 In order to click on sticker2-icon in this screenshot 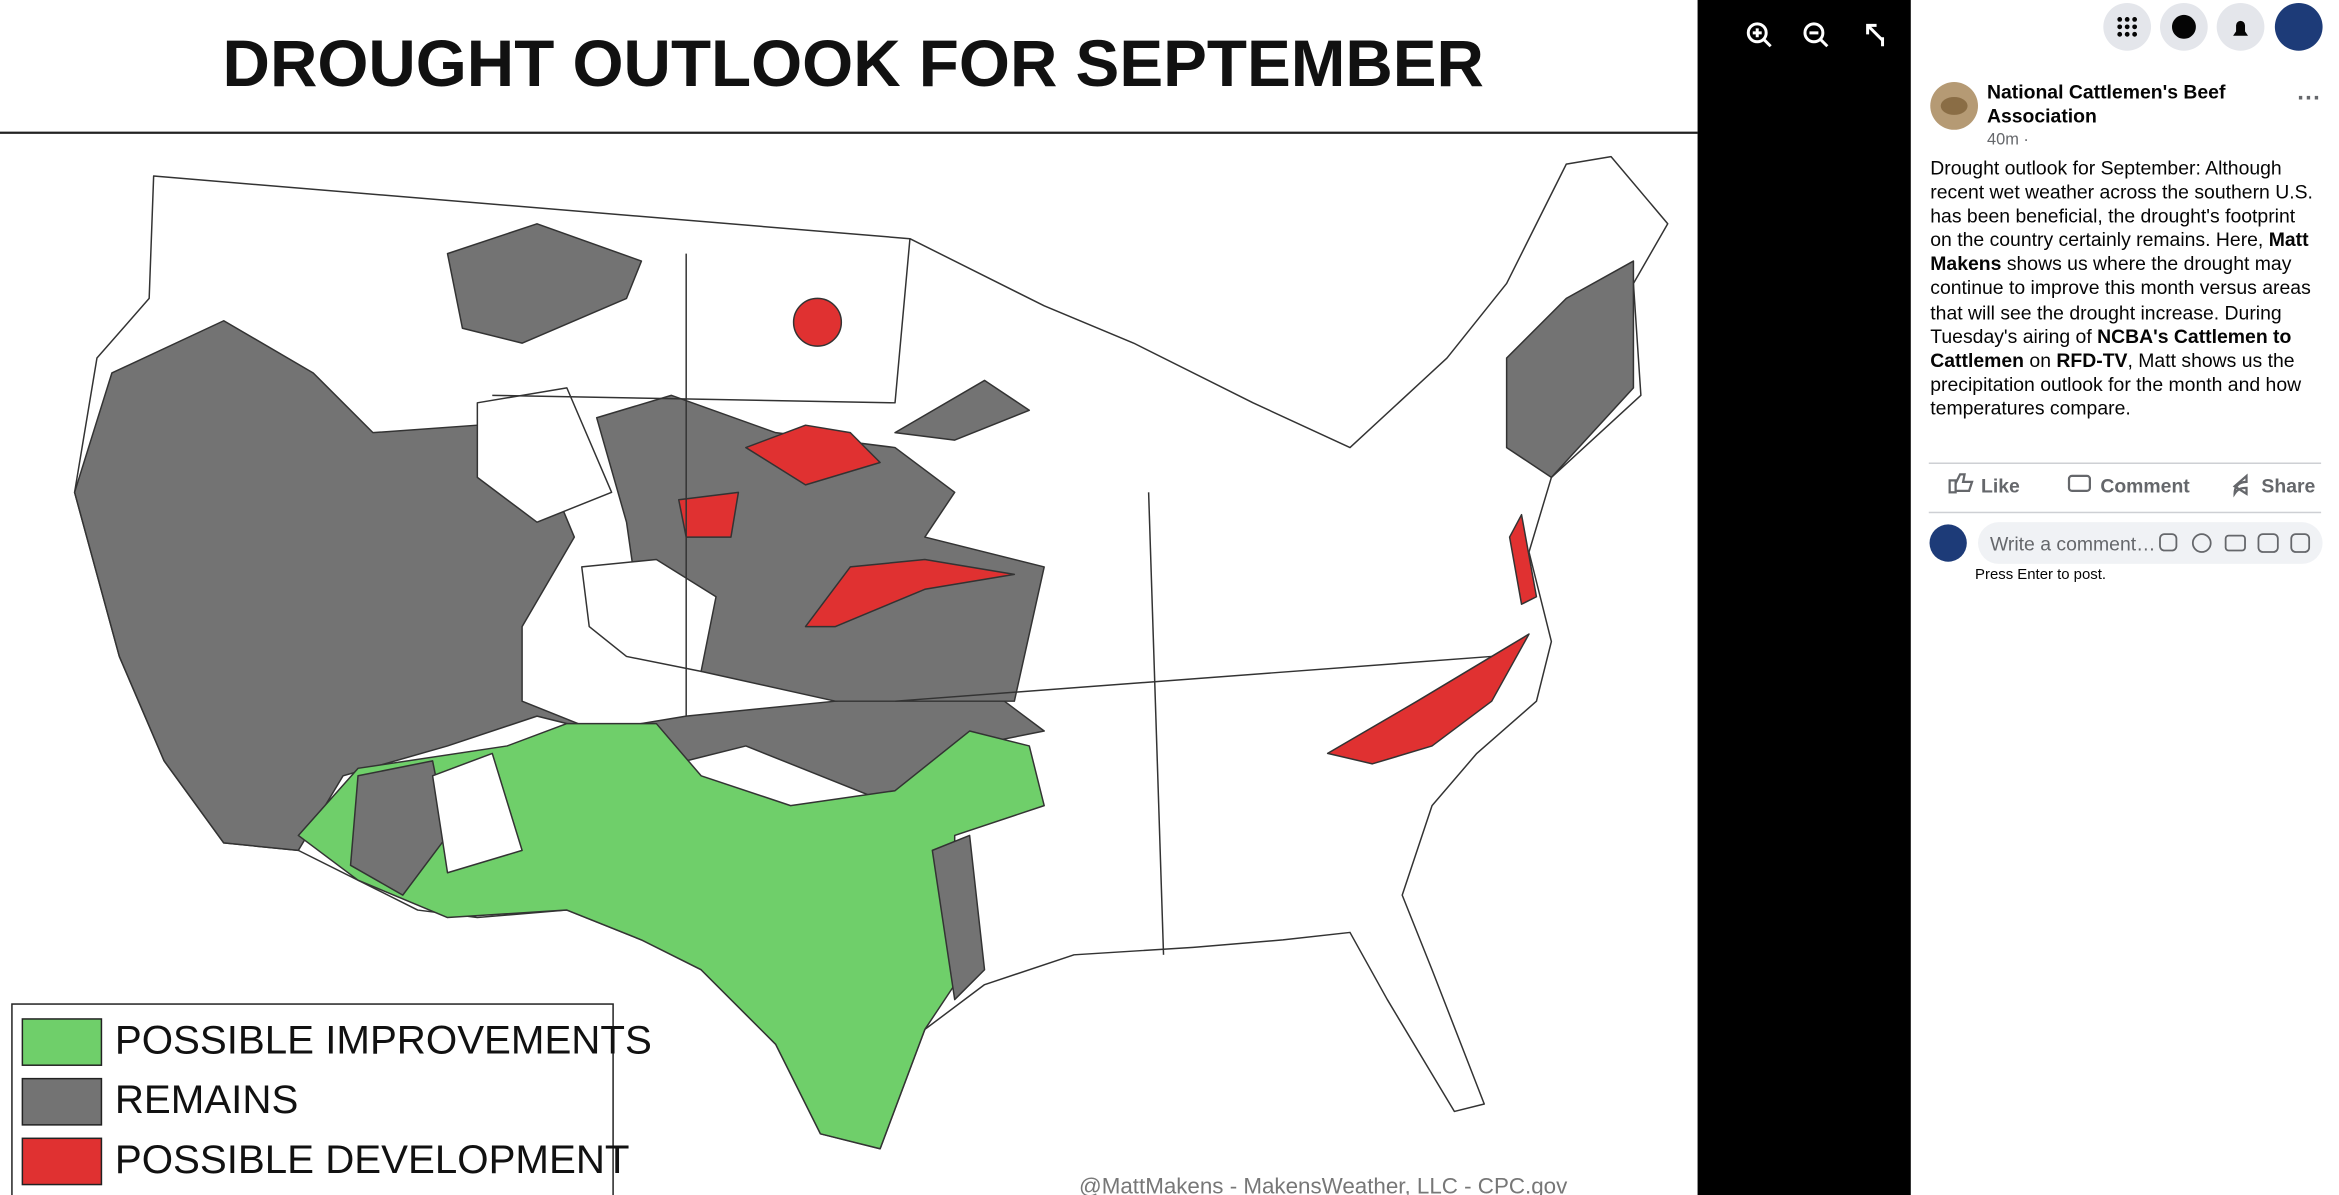, I will do `click(2300, 543)`.